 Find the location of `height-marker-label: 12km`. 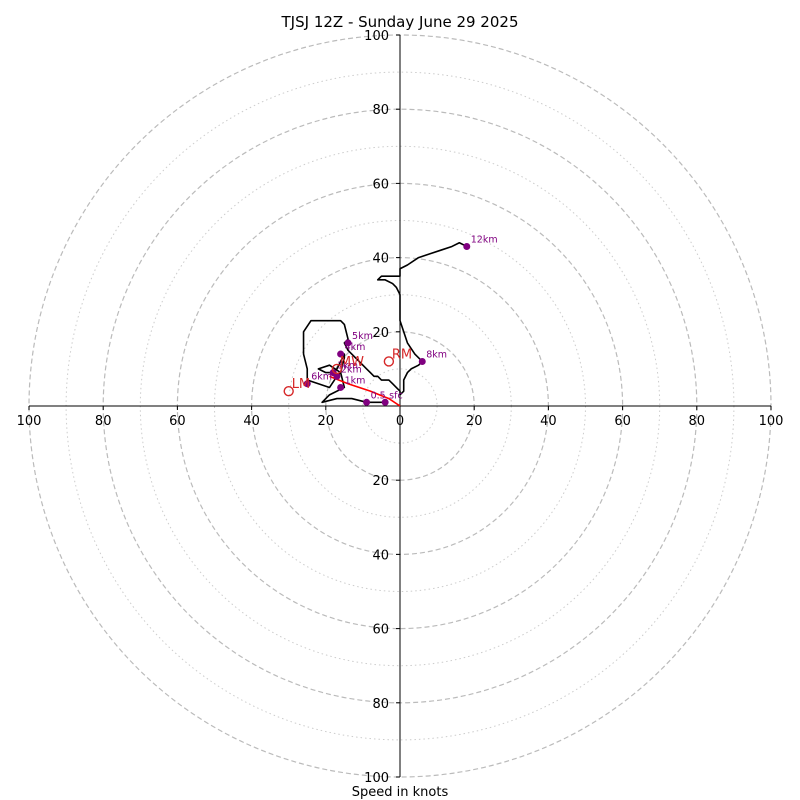

height-marker-label: 12km is located at coordinates (484, 239).